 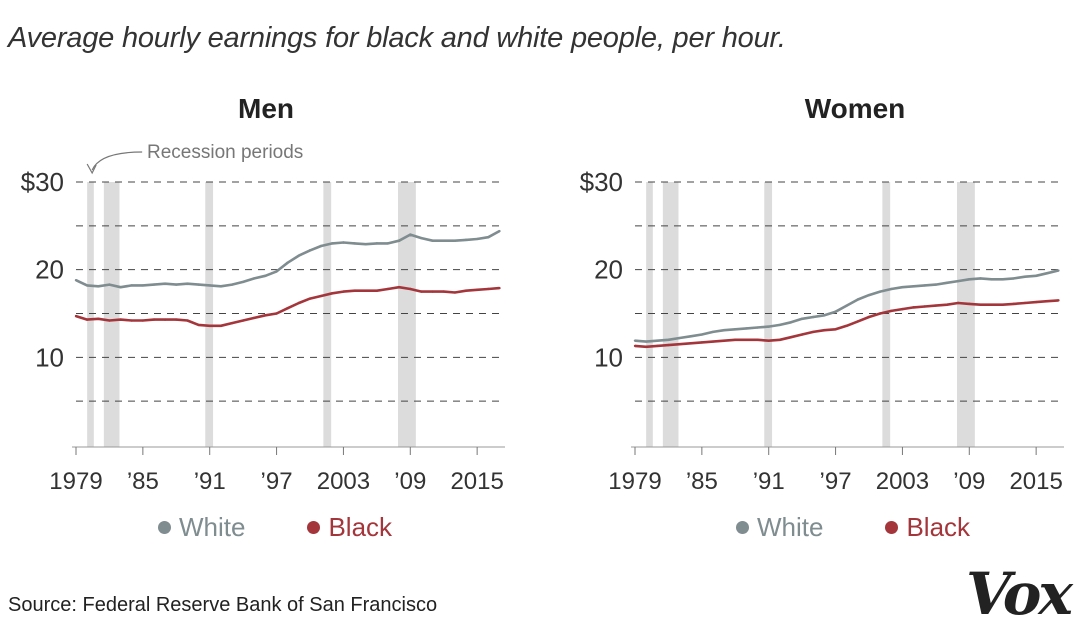 I want to click on y-tick-label: 10, so click(x=49, y=357).